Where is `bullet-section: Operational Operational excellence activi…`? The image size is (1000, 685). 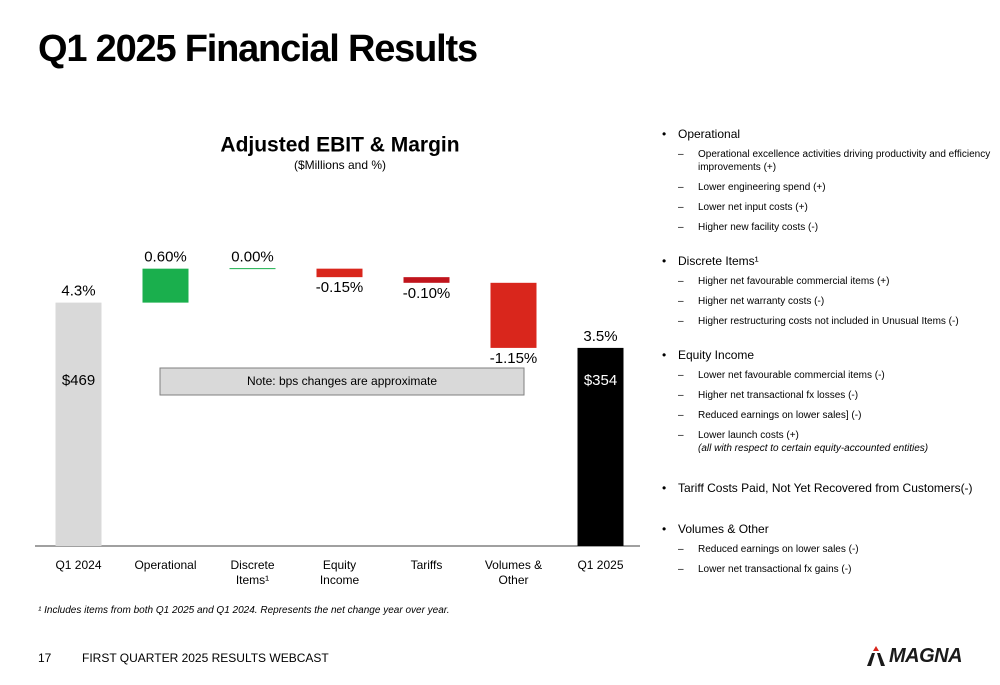 bullet-section: Operational Operational excellence activi… is located at coordinates (827, 180).